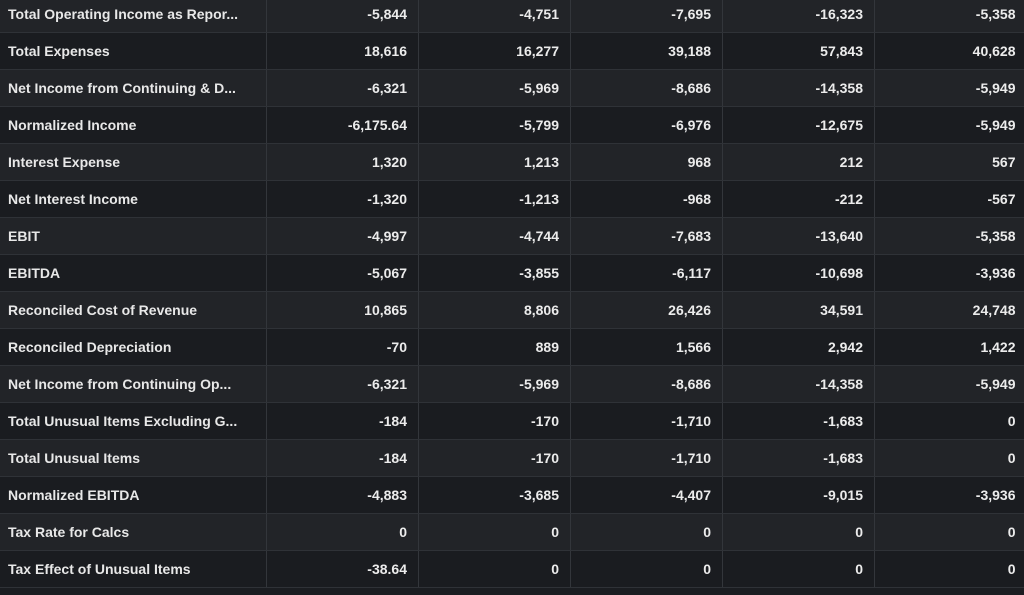 The width and height of the screenshot is (1024, 595). I want to click on row-value-cell: -70, so click(342, 347).